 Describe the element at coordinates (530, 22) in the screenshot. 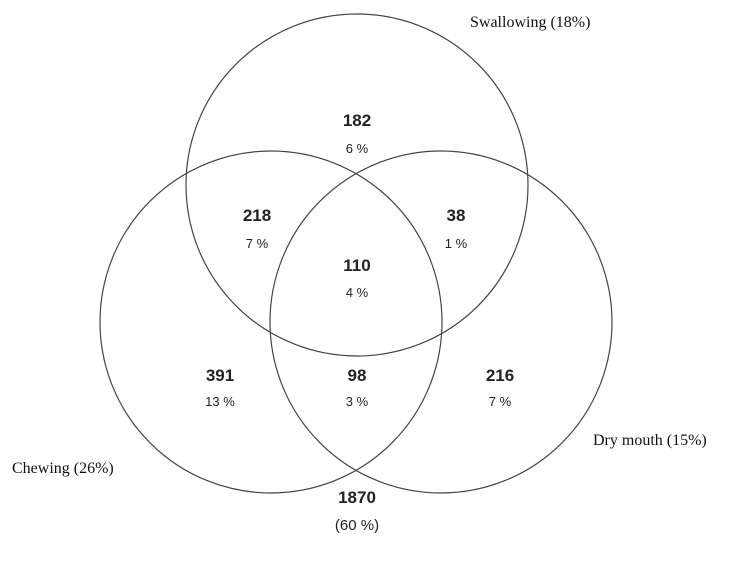

I see `set-label: Swallowing (18%)` at that location.